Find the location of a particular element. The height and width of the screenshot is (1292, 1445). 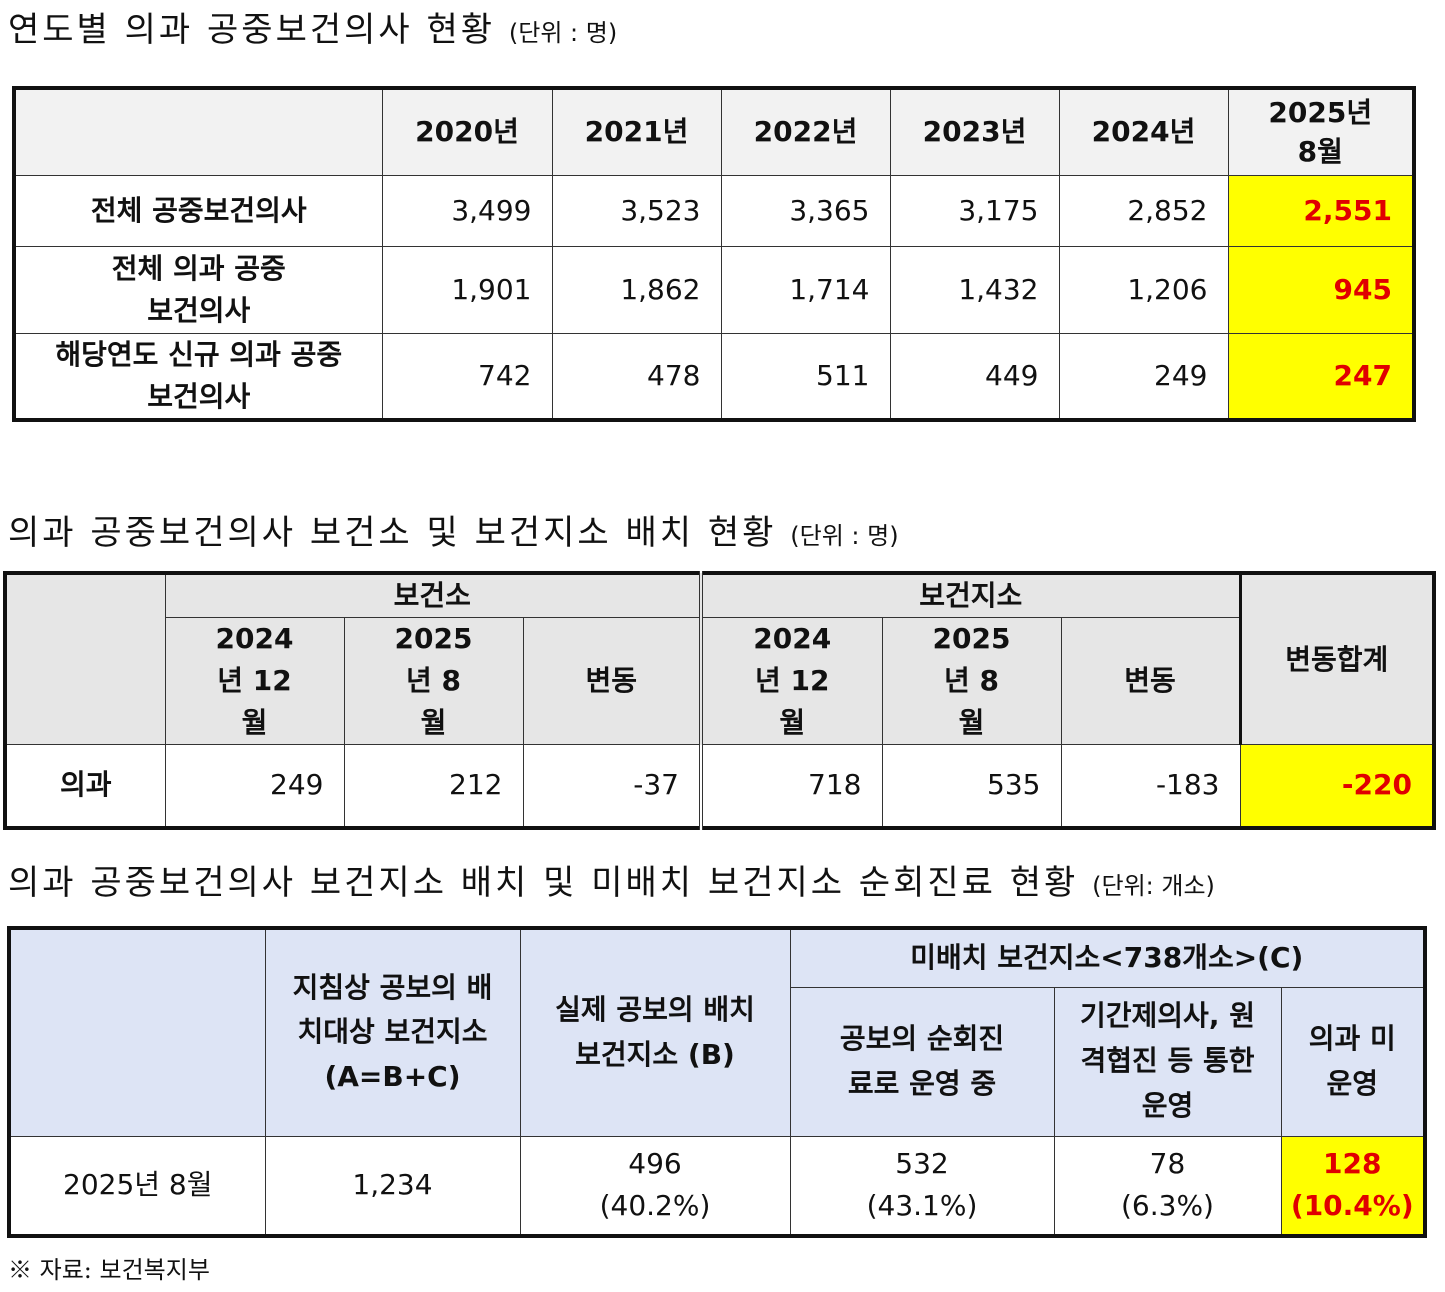

title-text: 연도별 의과 공중보건의사 현황 is located at coordinates (252, 30).